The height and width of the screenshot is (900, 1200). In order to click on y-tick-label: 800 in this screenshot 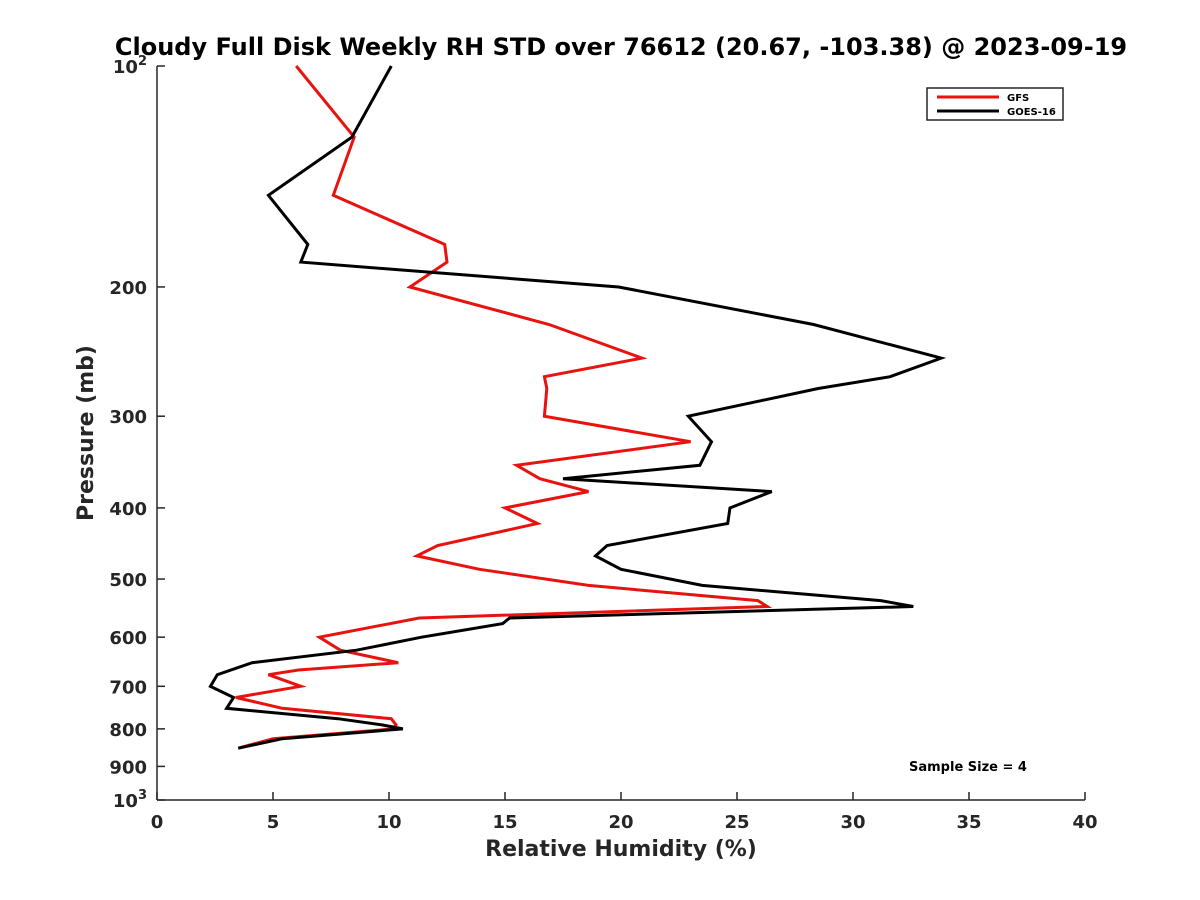, I will do `click(128, 730)`.